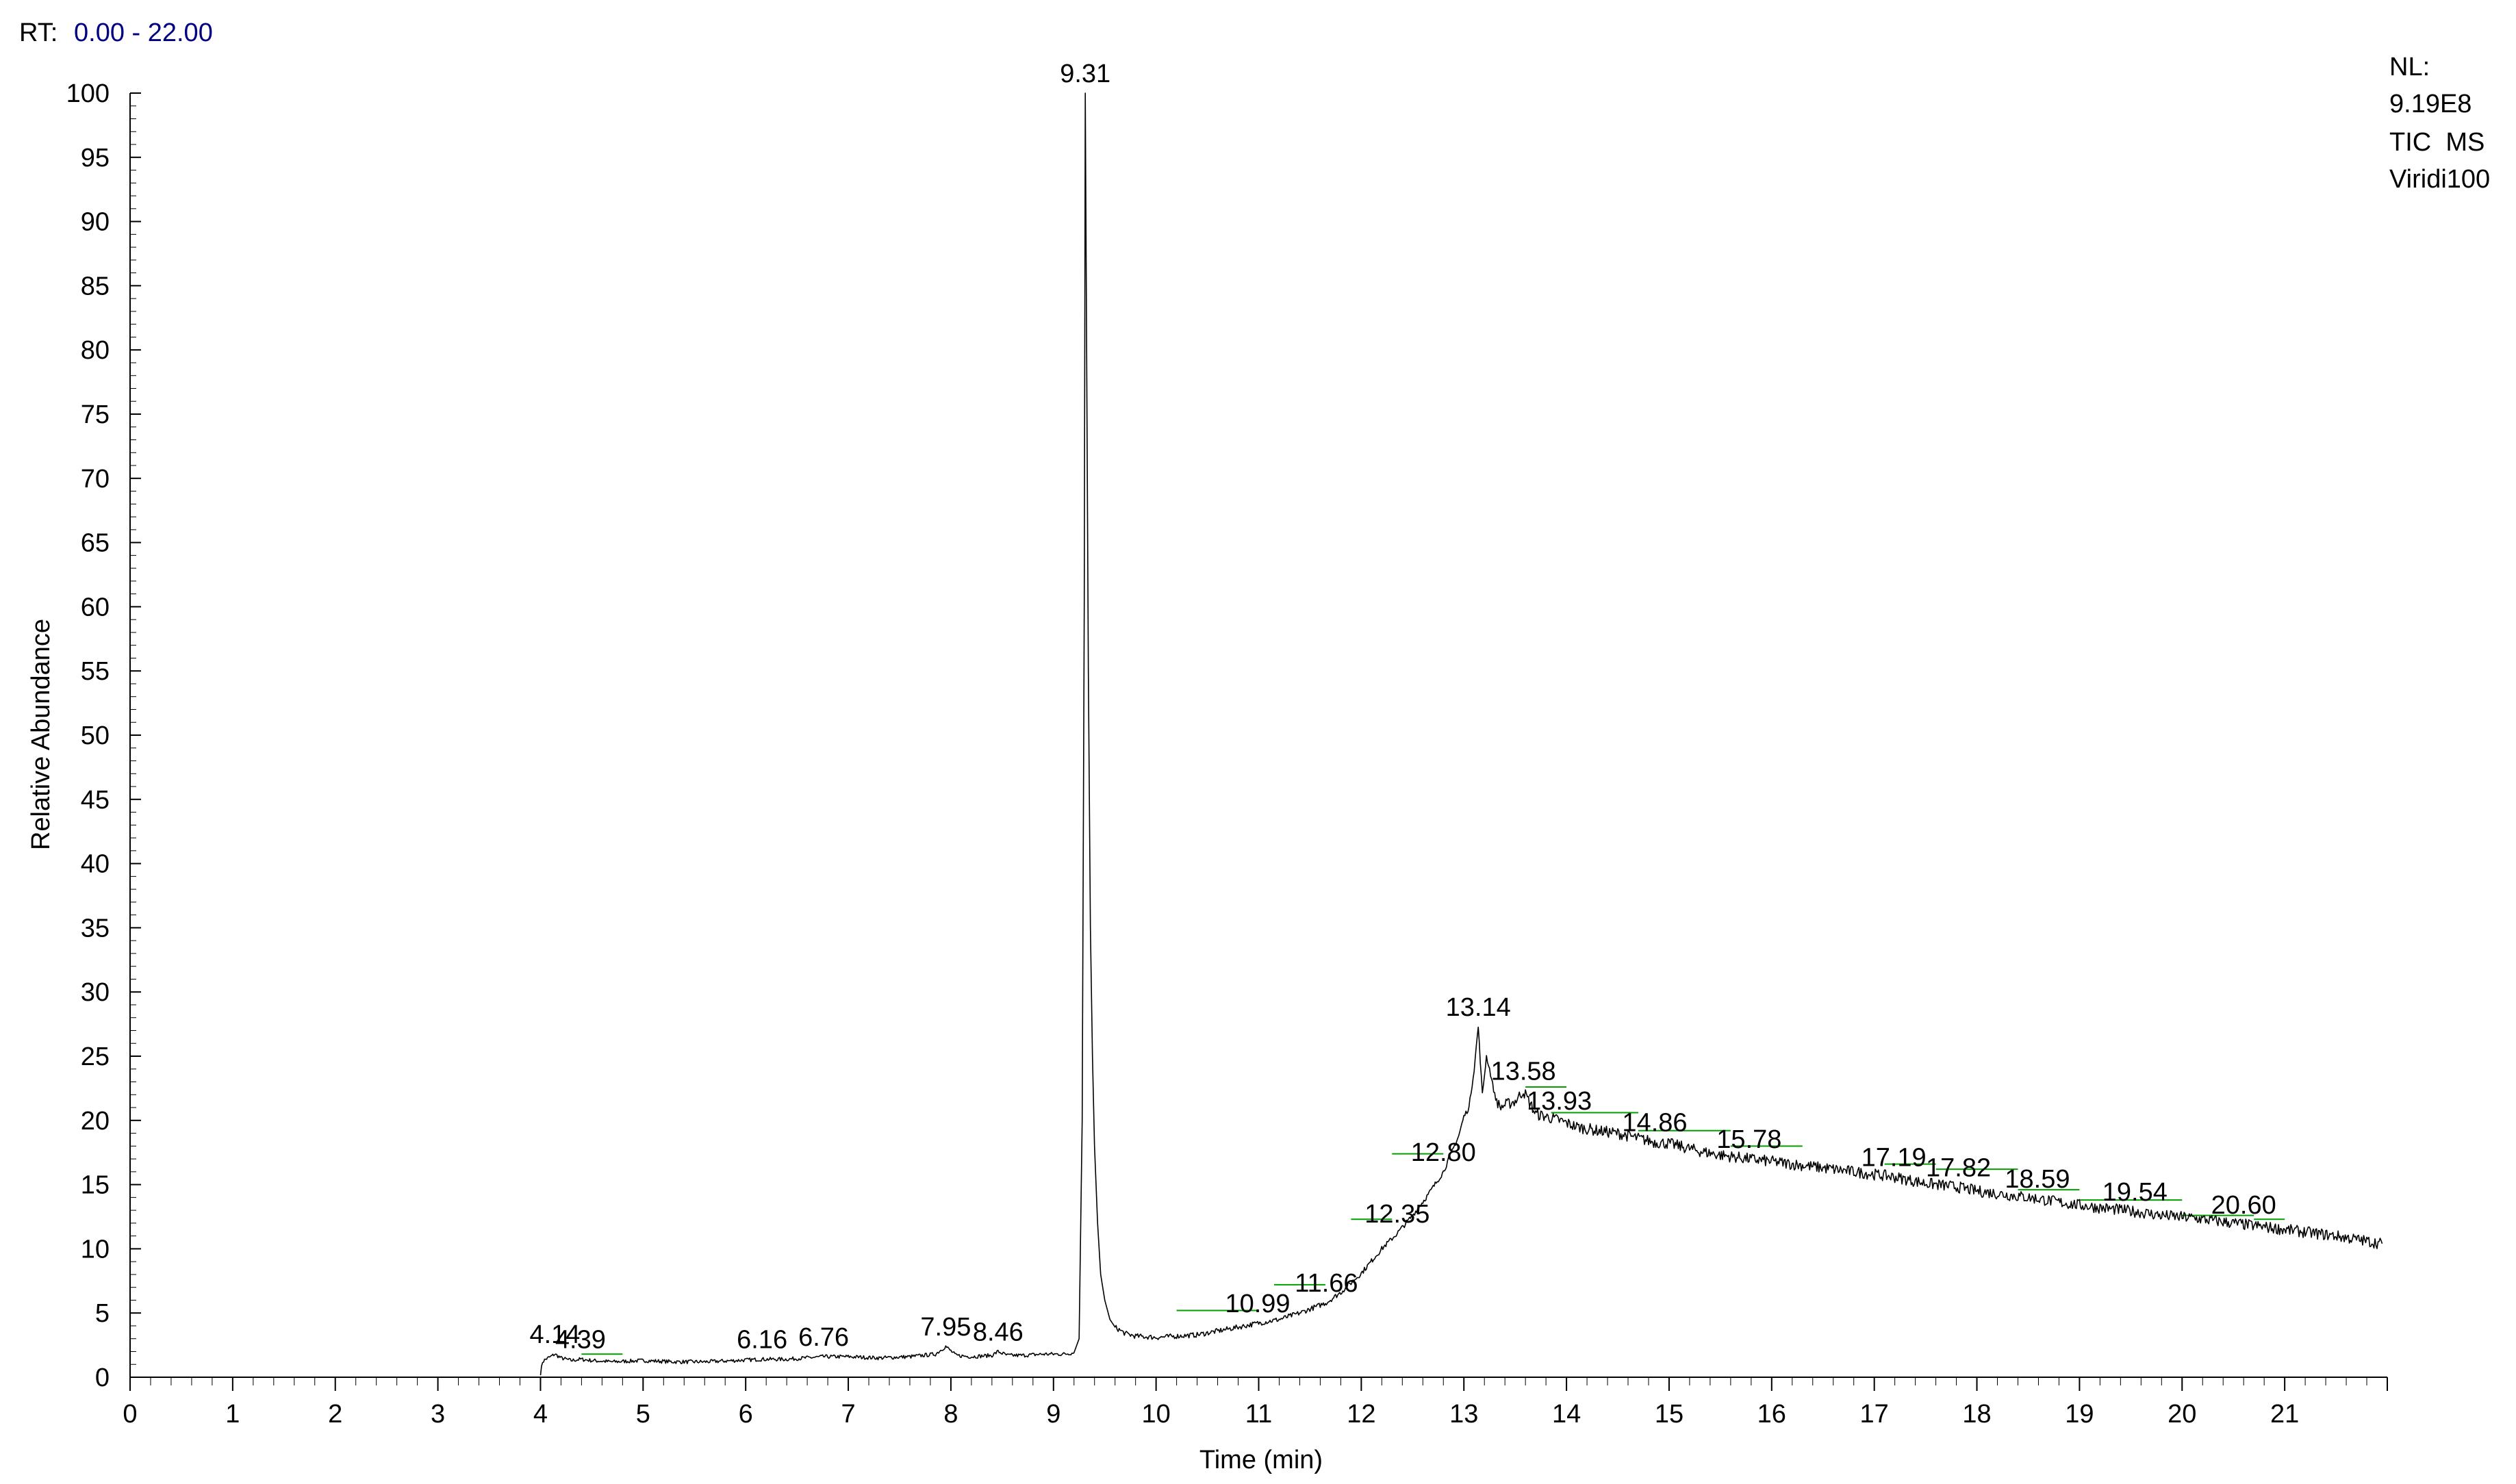 The height and width of the screenshot is (1484, 2516). I want to click on y-tick-label: 0, so click(102, 1378).